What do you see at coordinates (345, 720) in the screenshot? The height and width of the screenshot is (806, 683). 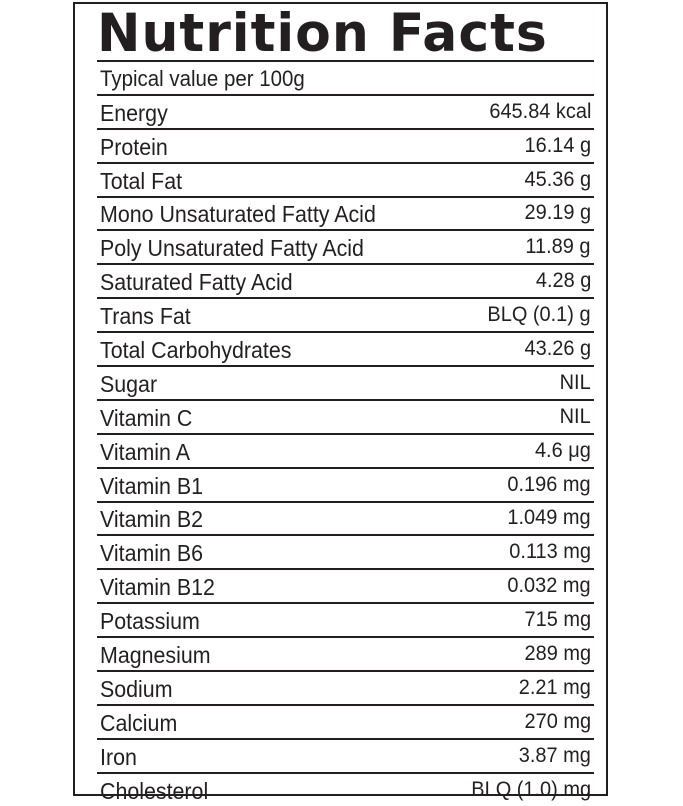 I see `nutrient-row: Calcium 270 mg` at bounding box center [345, 720].